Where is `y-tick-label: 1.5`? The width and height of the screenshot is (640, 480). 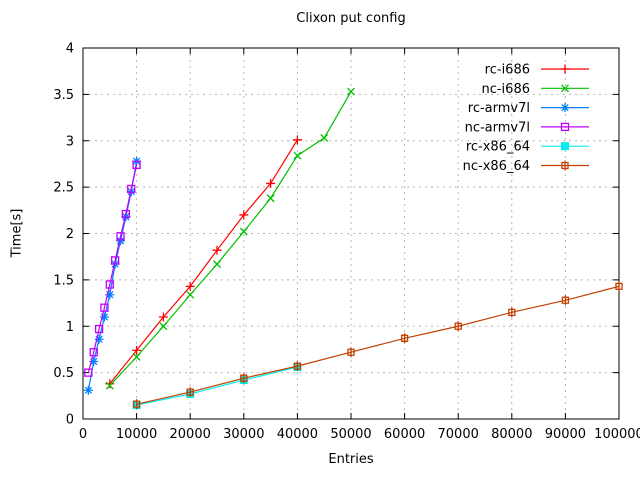
y-tick-label: 1.5 is located at coordinates (63, 280).